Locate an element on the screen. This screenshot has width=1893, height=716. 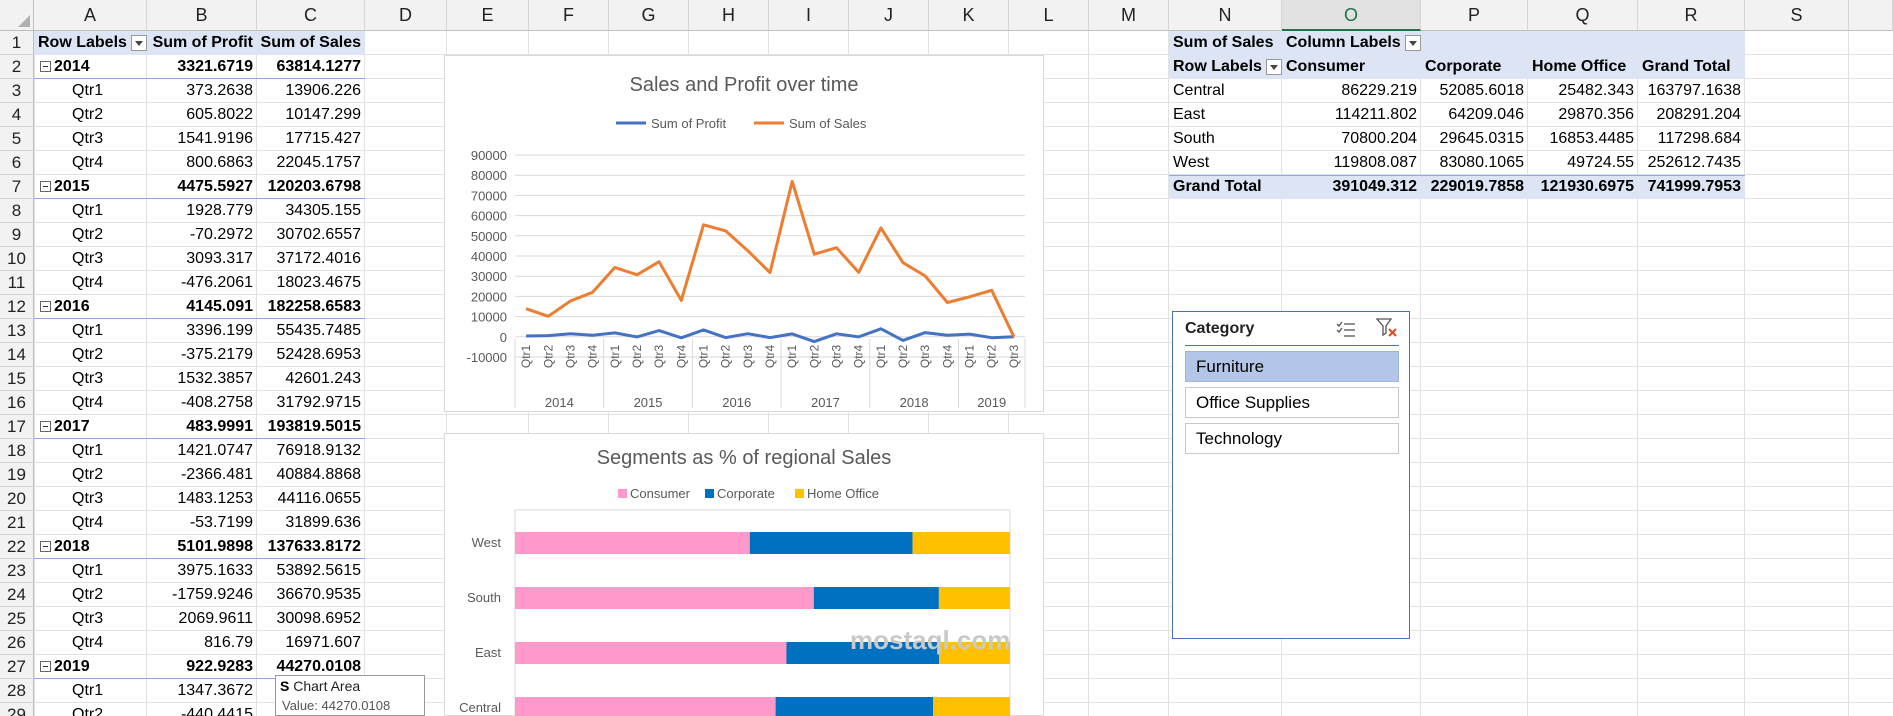
pivot1-quarter-profit: 2069.9611 is located at coordinates (215, 618).